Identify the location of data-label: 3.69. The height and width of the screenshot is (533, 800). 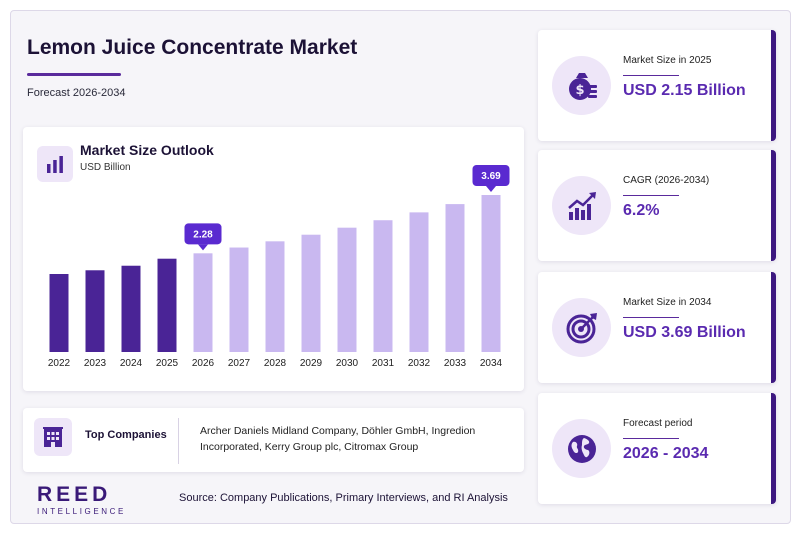
(491, 176).